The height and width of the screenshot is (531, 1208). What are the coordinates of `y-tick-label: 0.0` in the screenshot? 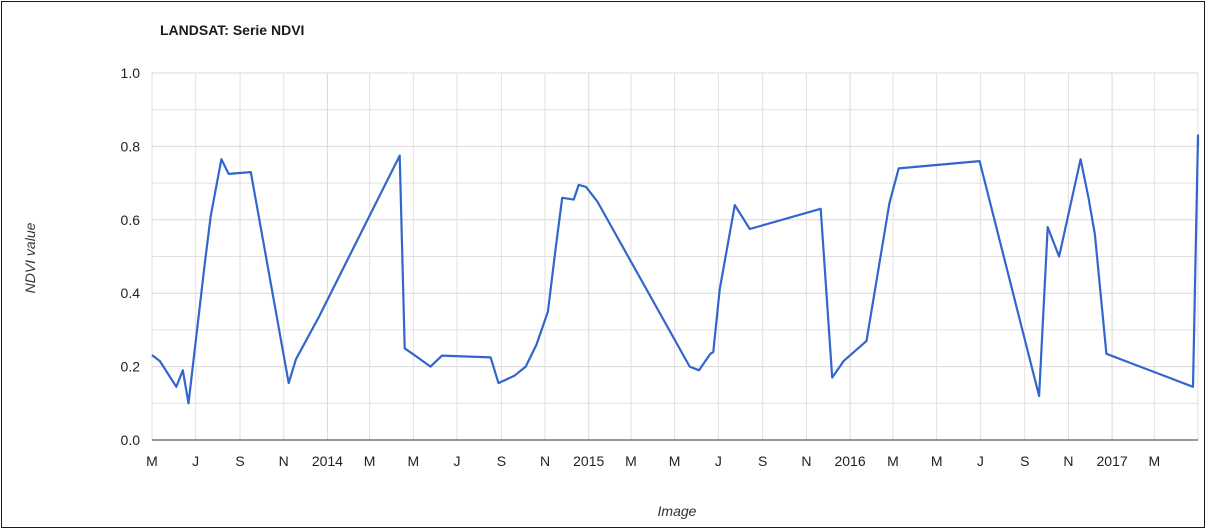 It's located at (131, 440).